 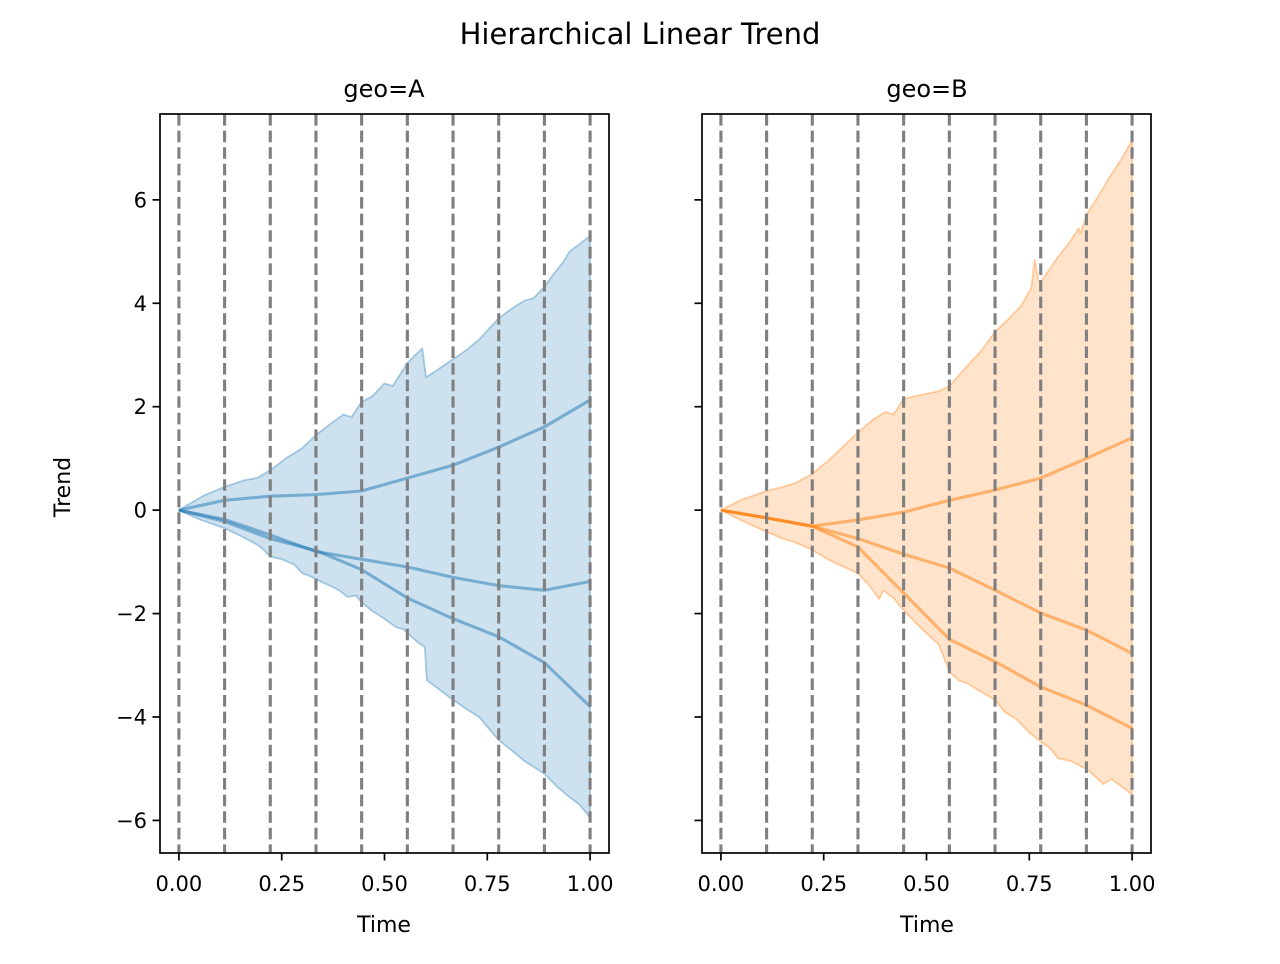 I want to click on x-axis-label-right: Time, so click(x=926, y=925).